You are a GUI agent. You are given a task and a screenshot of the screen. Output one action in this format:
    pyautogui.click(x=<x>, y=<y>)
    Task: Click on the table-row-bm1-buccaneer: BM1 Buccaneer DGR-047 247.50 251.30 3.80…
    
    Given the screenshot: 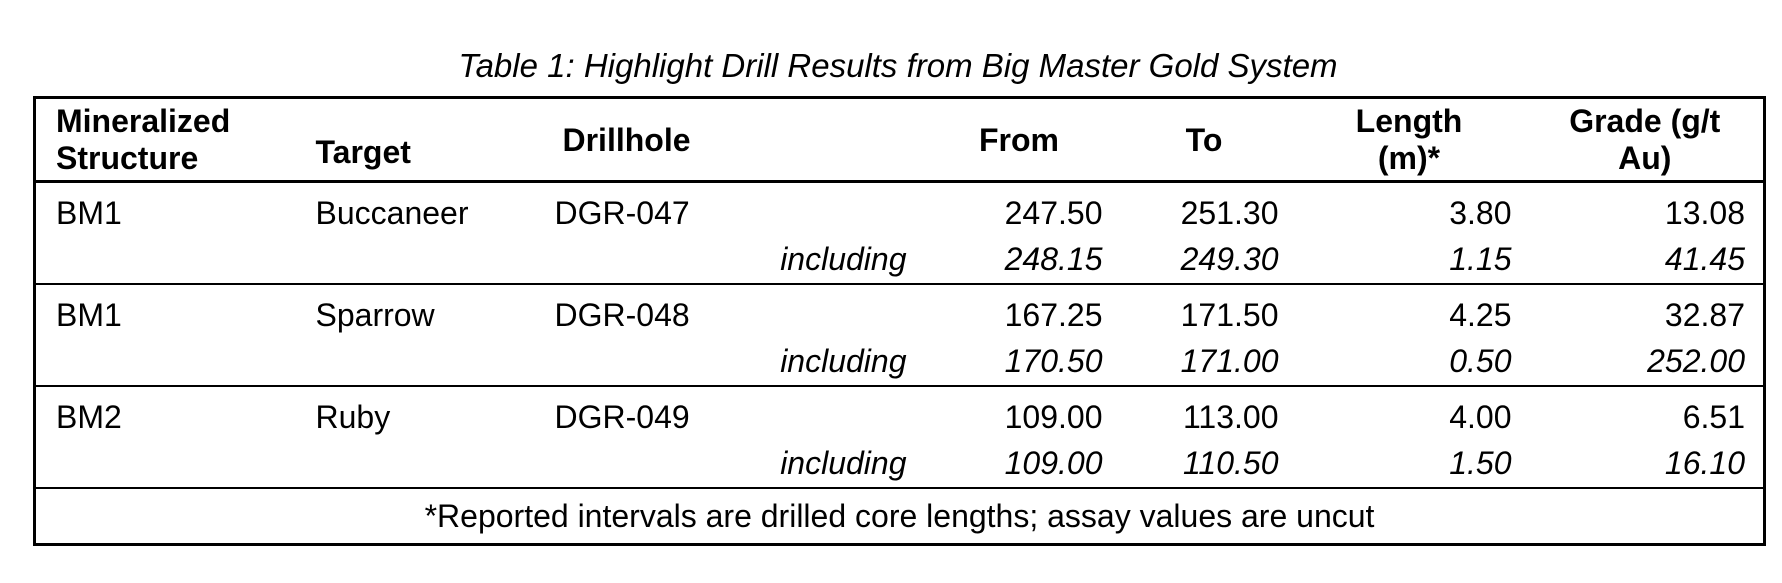 What is the action you would take?
    pyautogui.click(x=900, y=209)
    